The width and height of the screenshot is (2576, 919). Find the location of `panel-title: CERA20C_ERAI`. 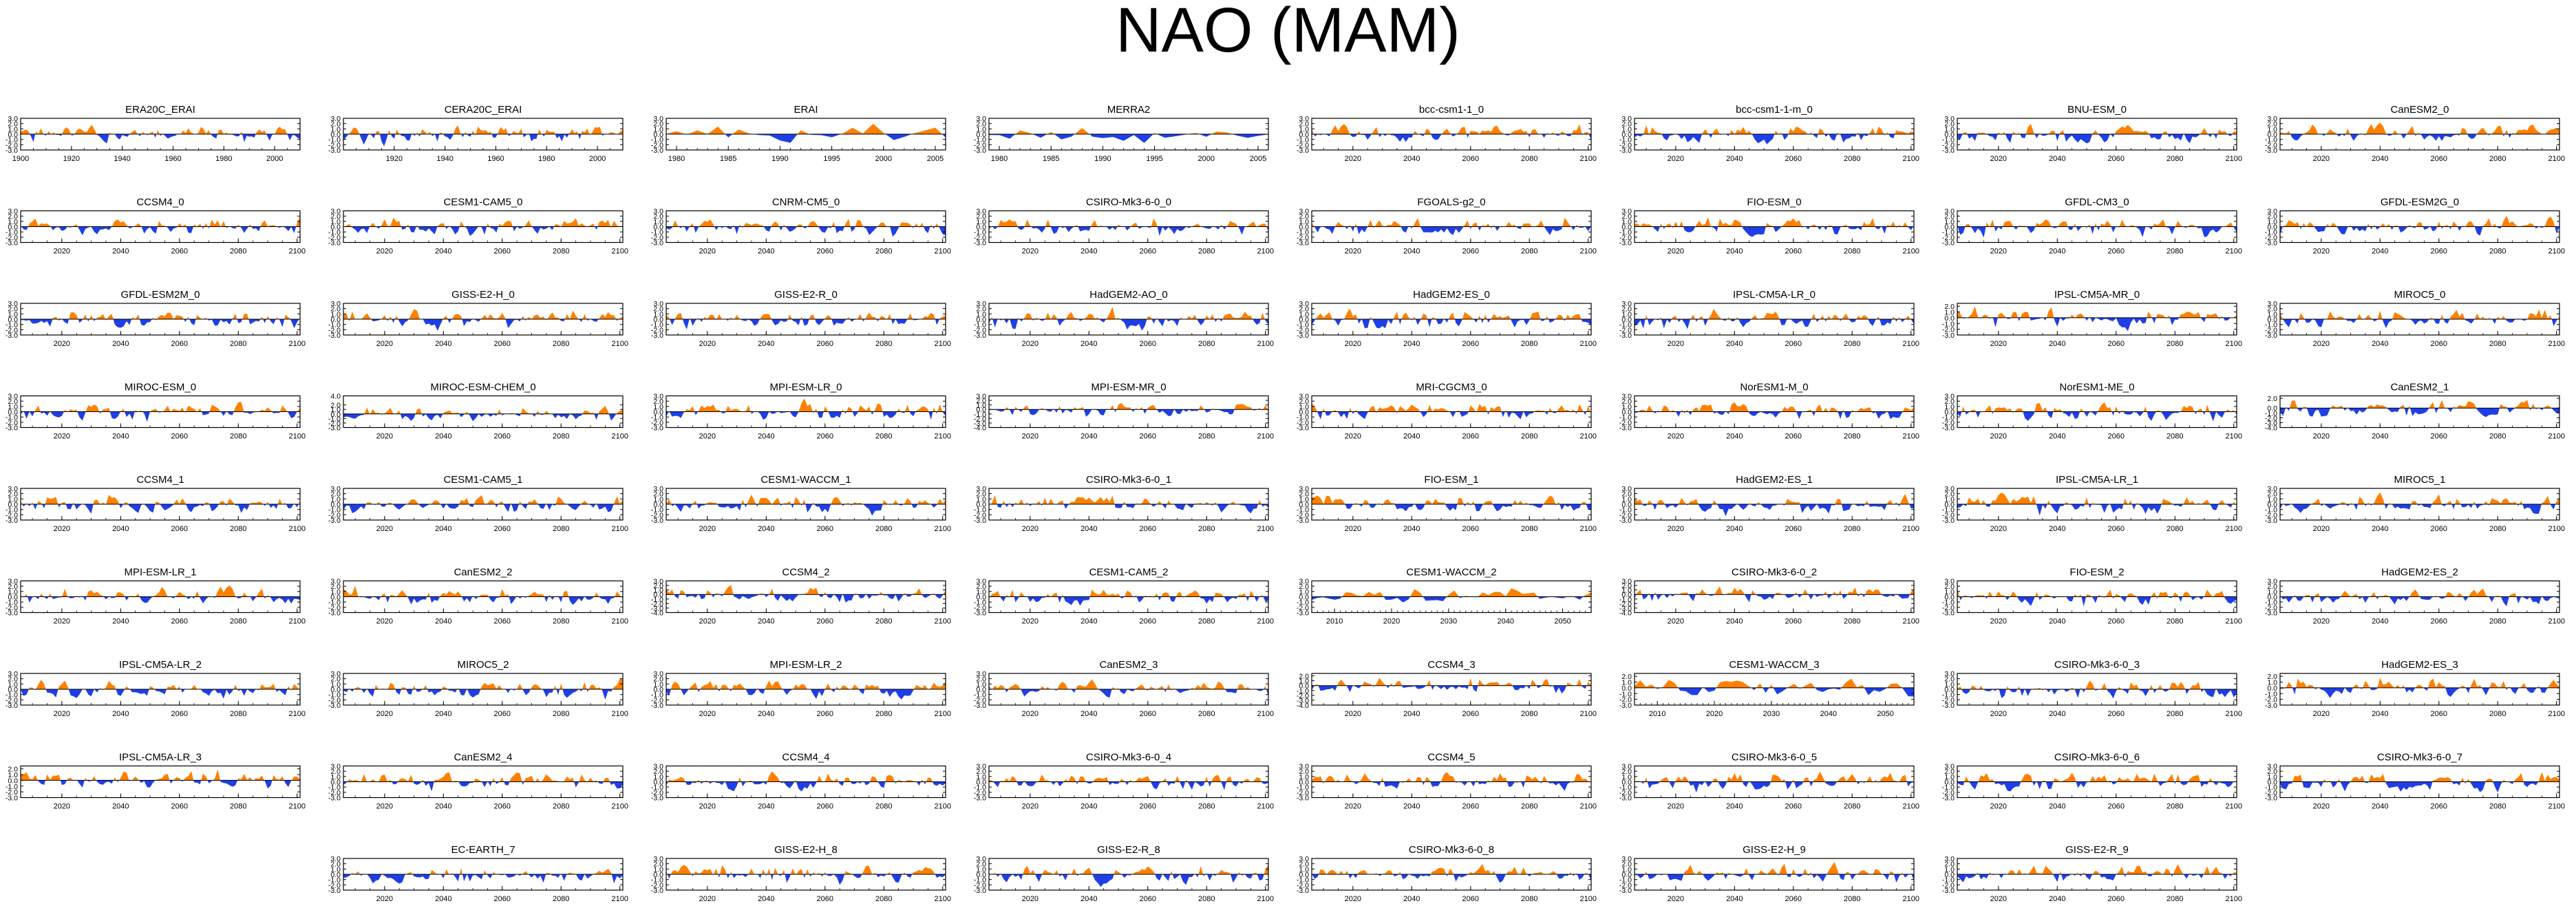

panel-title: CERA20C_ERAI is located at coordinates (483, 110).